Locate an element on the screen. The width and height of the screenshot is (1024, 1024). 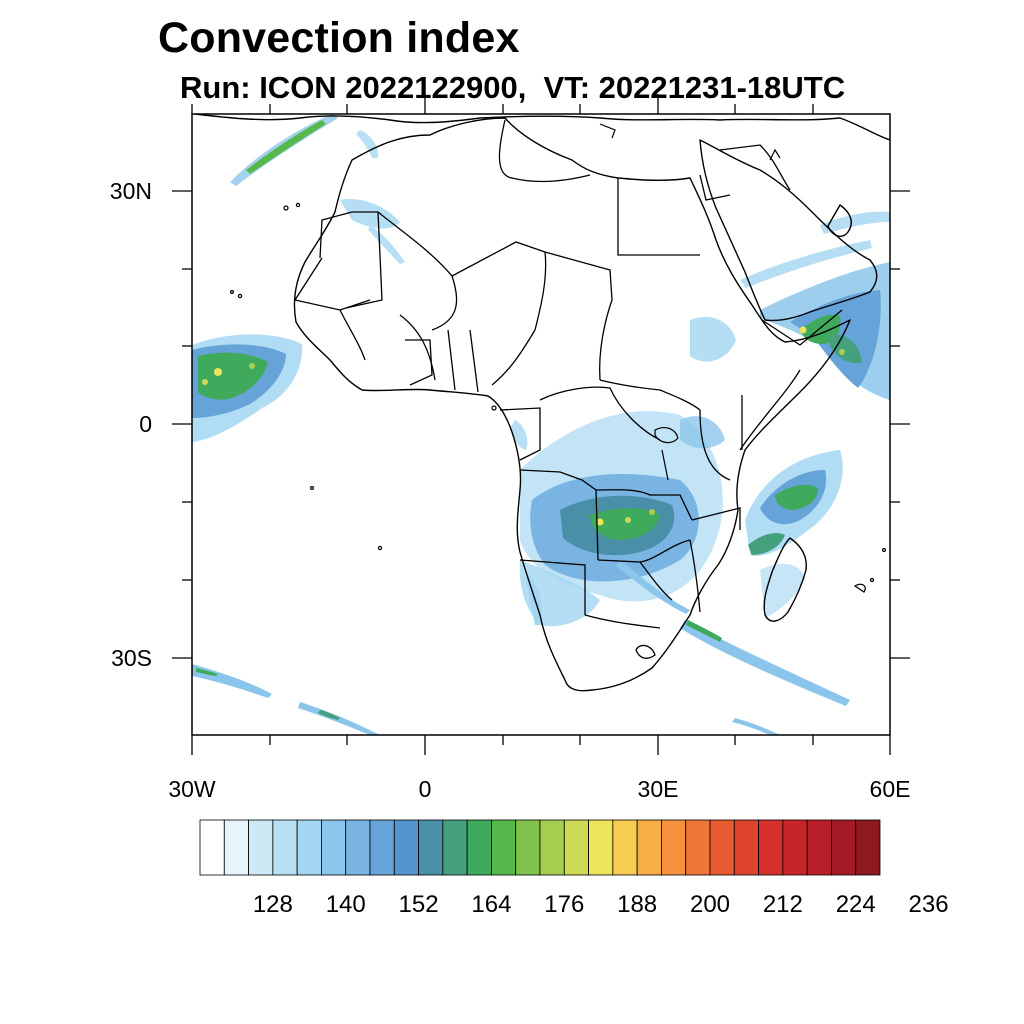
lat-tick-30s: 30S is located at coordinates (131, 658).